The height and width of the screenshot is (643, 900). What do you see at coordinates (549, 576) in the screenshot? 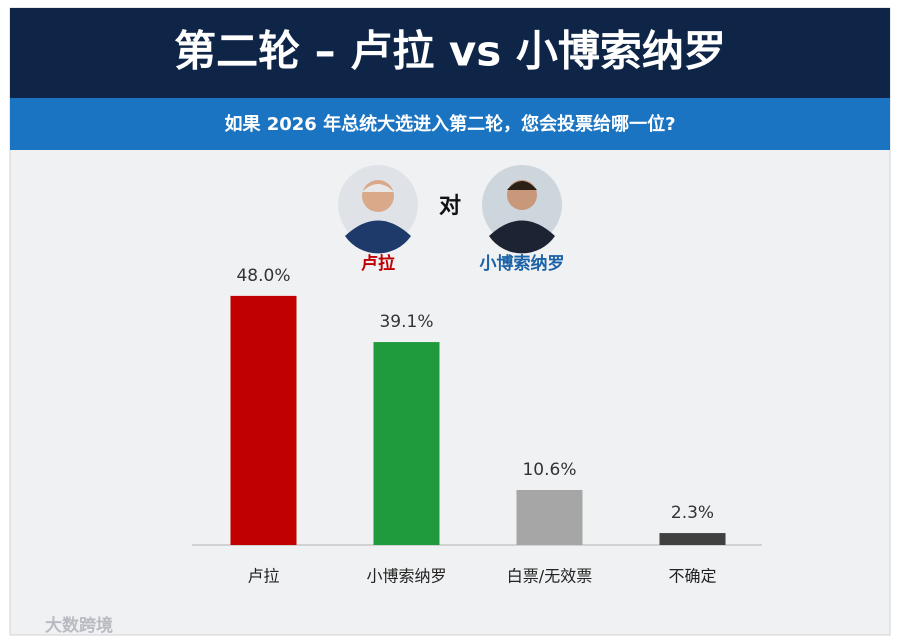
I see `category-label: 白票/无效票` at bounding box center [549, 576].